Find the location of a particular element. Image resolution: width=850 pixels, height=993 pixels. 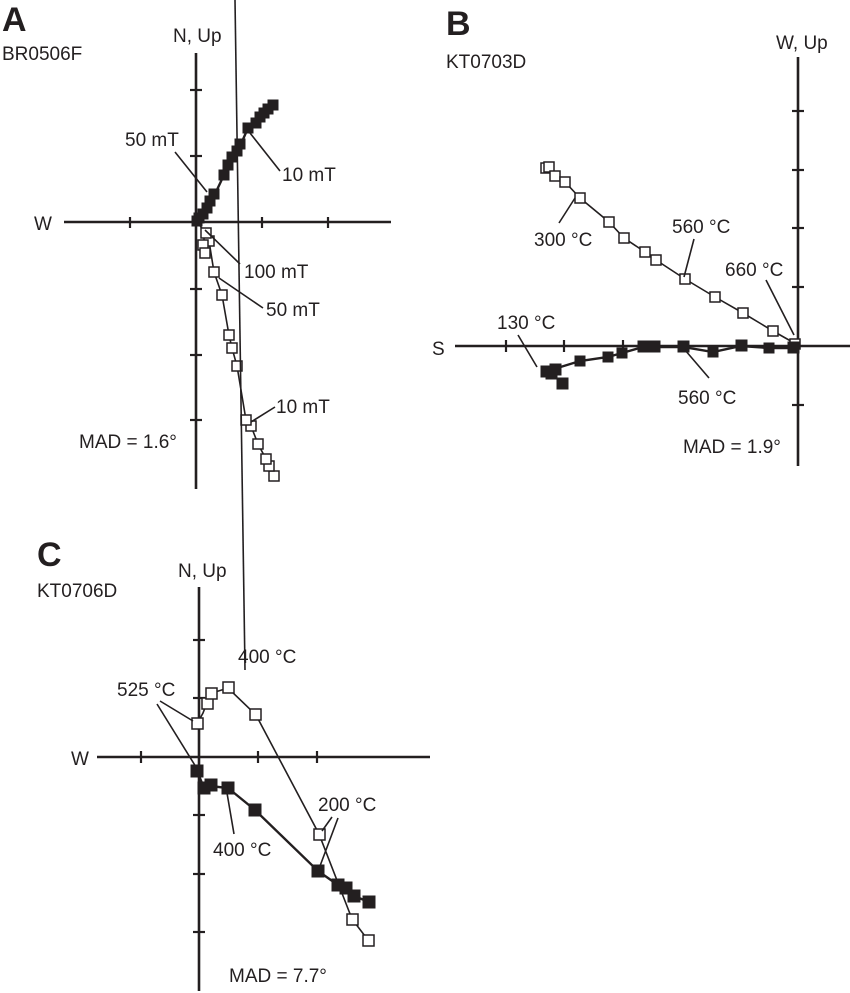

sample-id-b: KT0703D is located at coordinates (486, 62).